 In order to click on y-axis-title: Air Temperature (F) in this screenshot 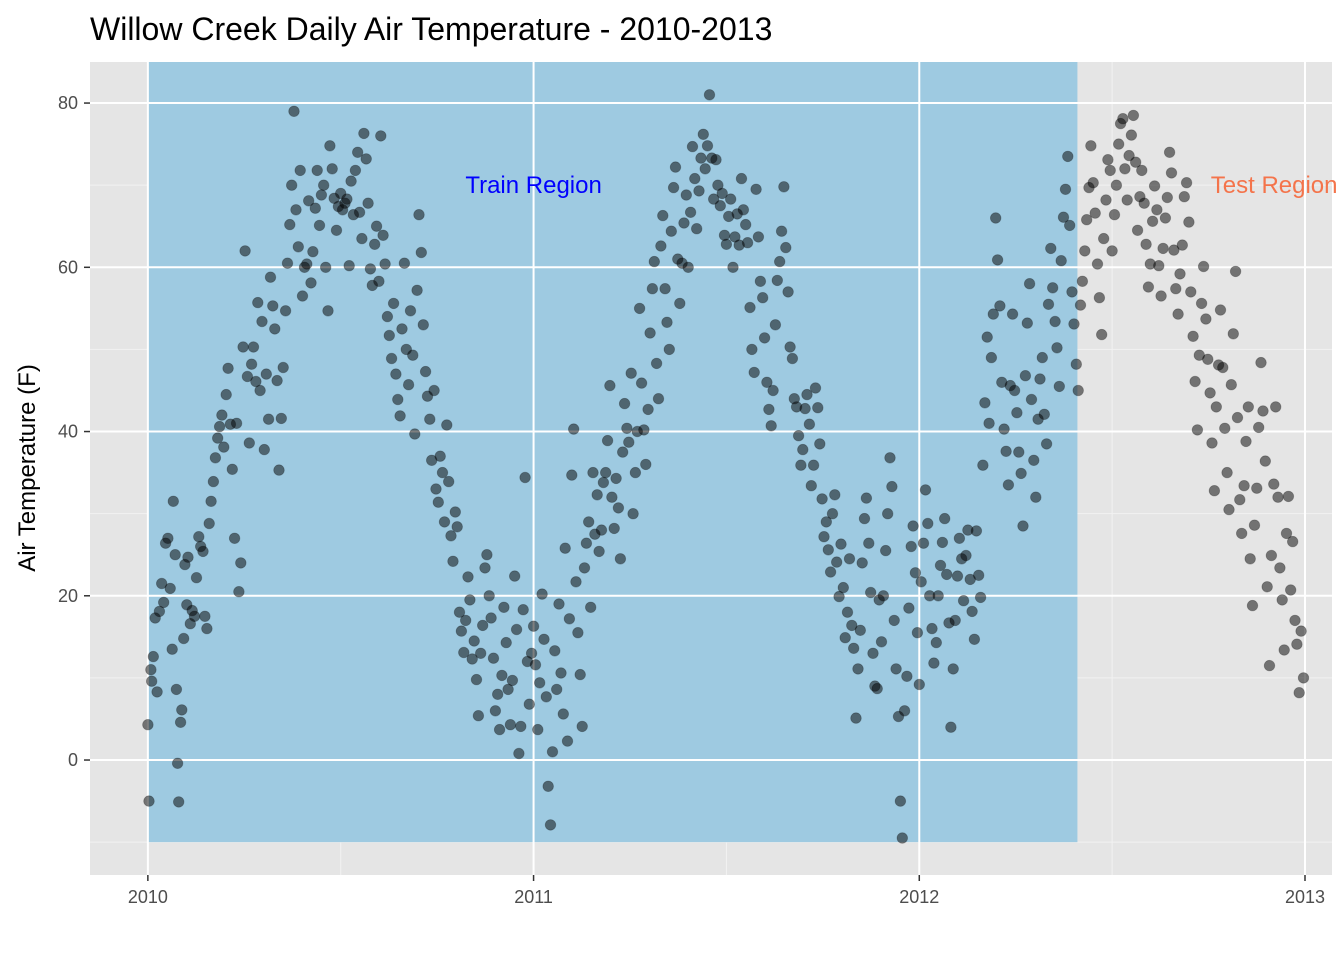, I will do `click(27, 468)`.